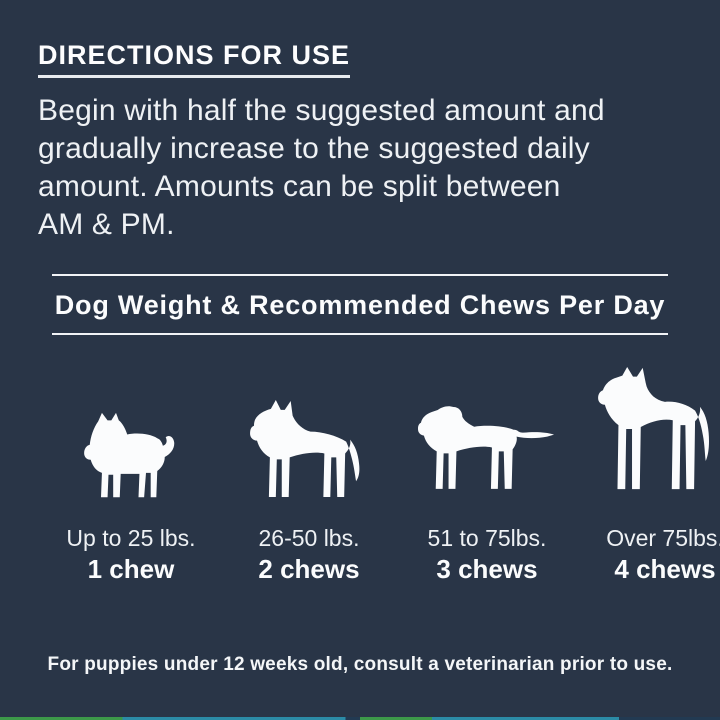 The width and height of the screenshot is (720, 720). Describe the element at coordinates (131, 569) in the screenshot. I see `chews-label: 1 chew` at that location.